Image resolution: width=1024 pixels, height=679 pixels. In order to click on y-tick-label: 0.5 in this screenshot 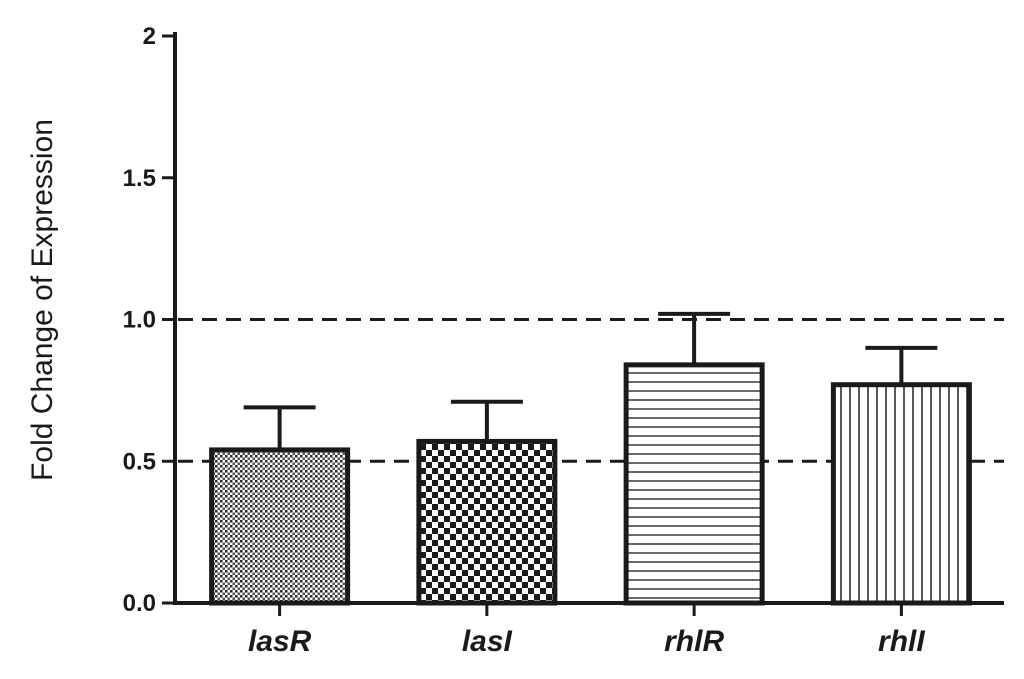, I will do `click(139, 461)`.